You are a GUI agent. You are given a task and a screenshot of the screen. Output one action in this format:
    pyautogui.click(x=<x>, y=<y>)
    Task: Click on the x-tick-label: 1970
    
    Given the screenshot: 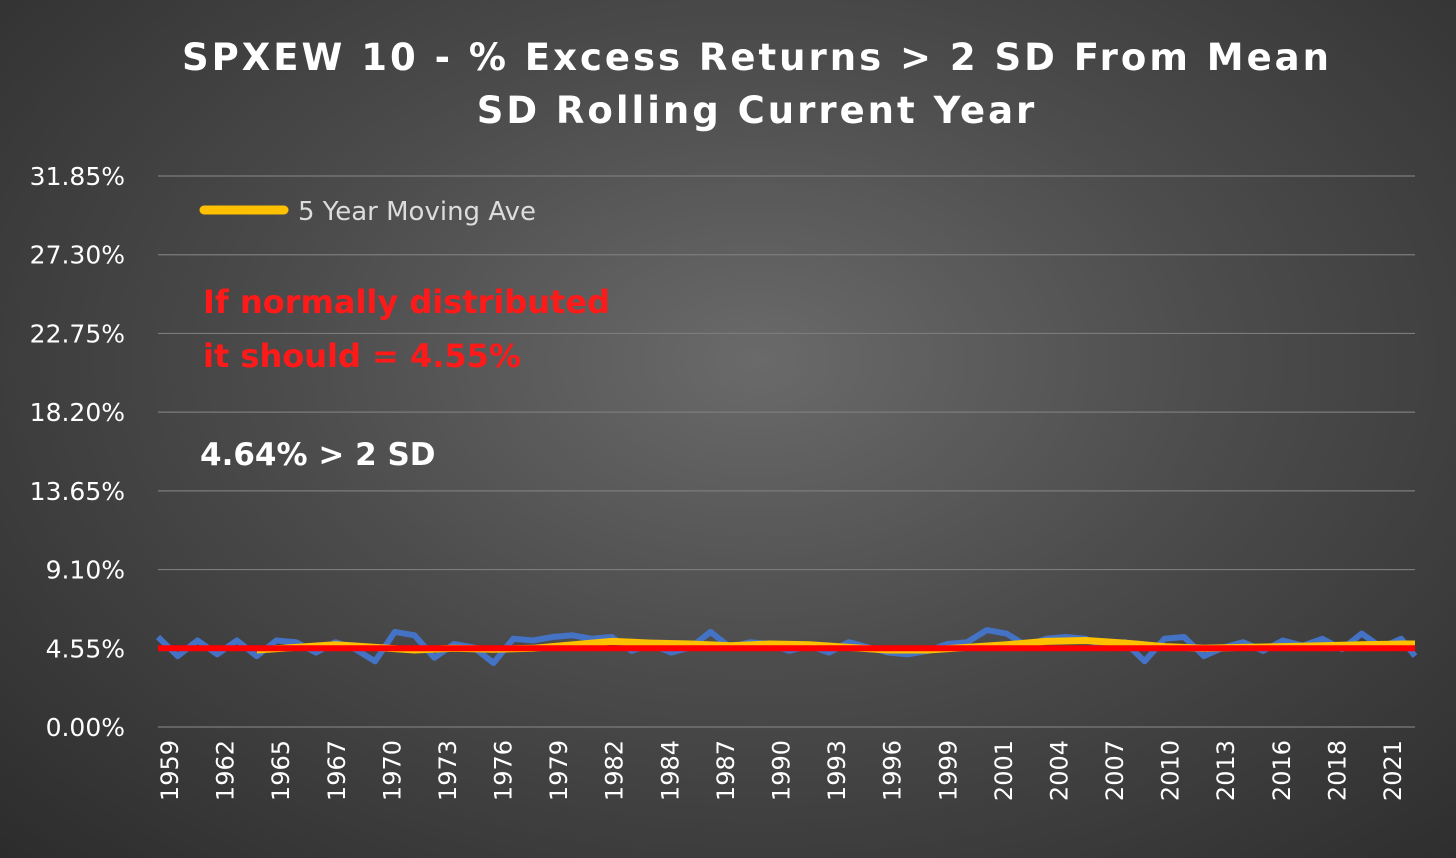 What is the action you would take?
    pyautogui.click(x=392, y=770)
    